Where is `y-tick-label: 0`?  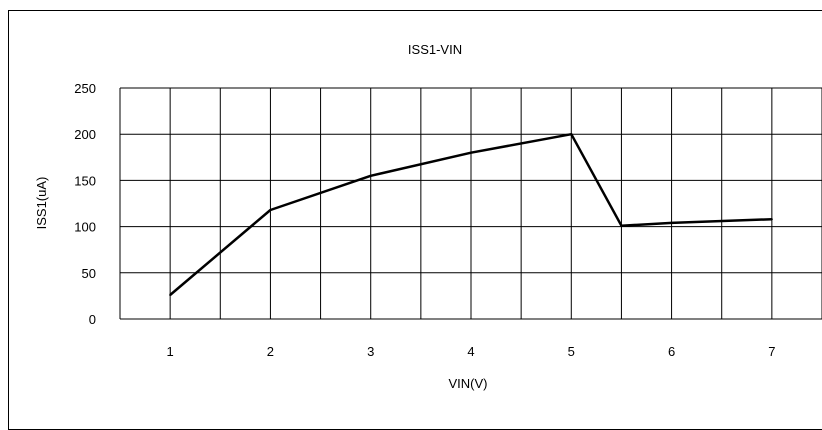 y-tick-label: 0 is located at coordinates (92, 319).